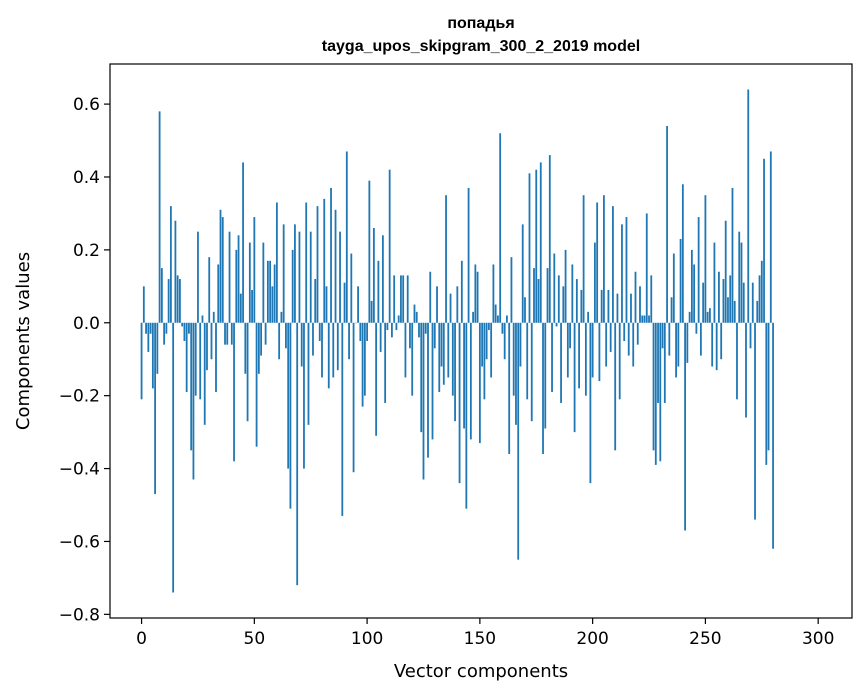 The image size is (867, 696). Describe the element at coordinates (23, 341) in the screenshot. I see `y-axis-label: Components values` at that location.